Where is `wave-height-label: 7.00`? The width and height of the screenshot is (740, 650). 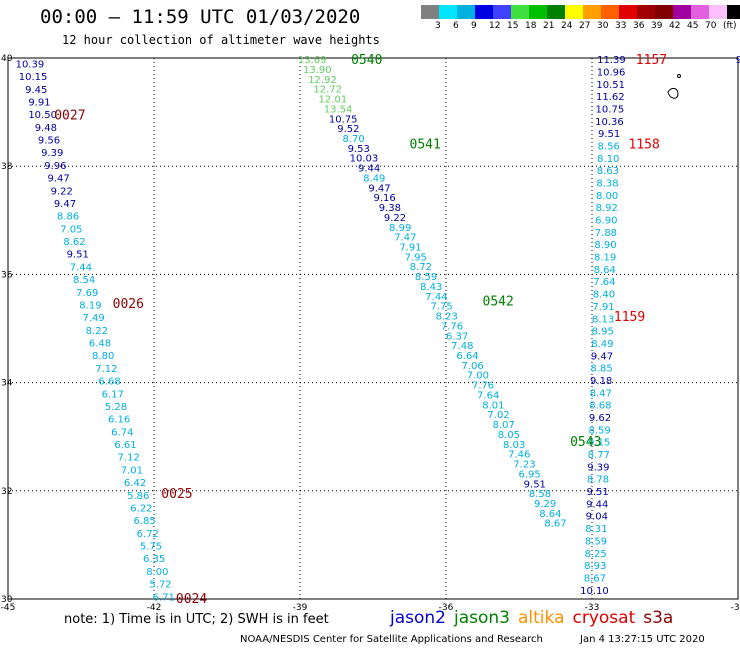 wave-height-label: 7.00 is located at coordinates (478, 376).